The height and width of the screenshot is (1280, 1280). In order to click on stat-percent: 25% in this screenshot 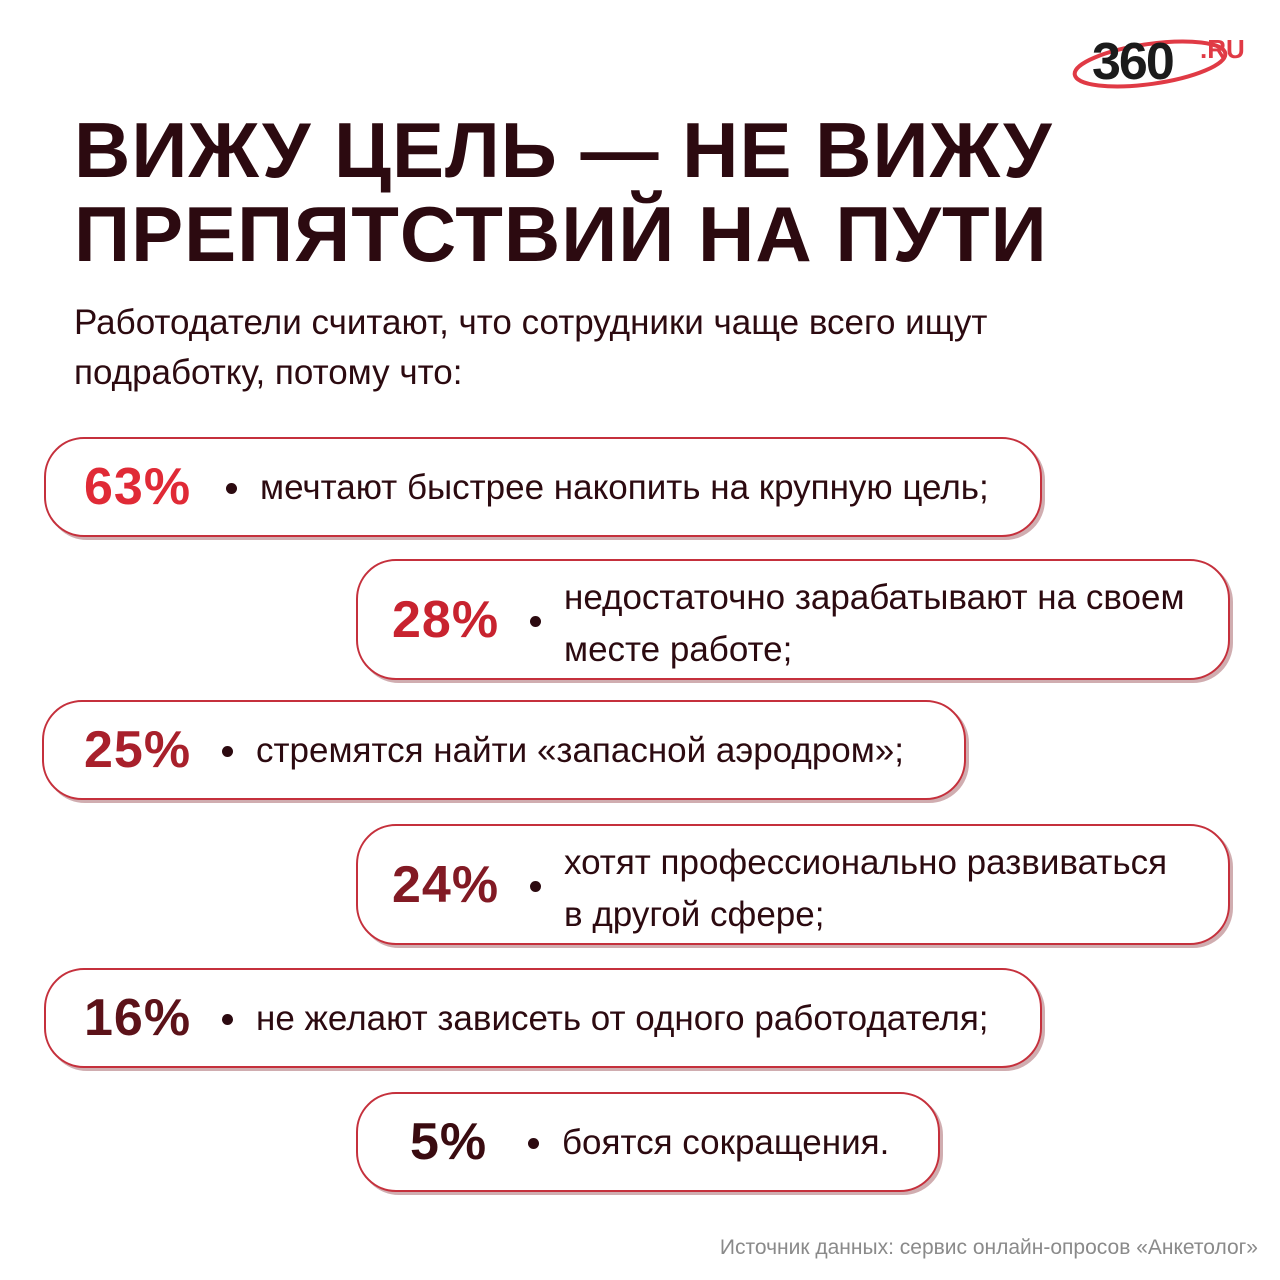, I will do `click(138, 750)`.